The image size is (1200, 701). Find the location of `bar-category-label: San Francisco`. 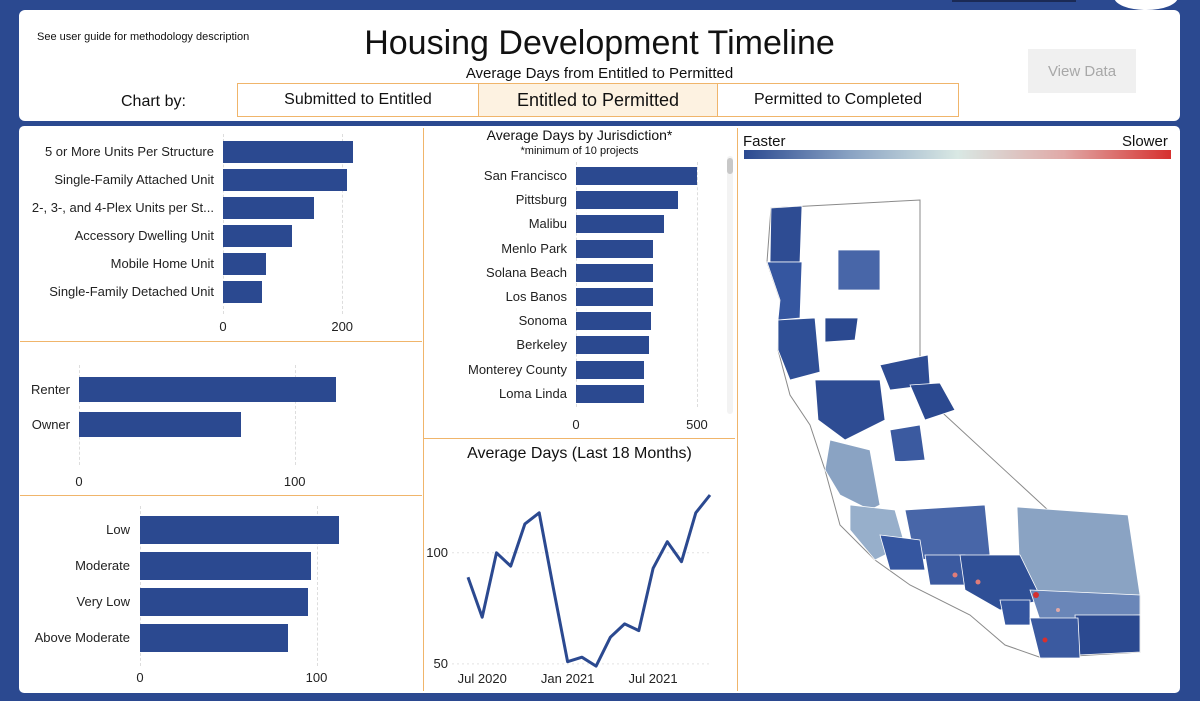

bar-category-label: San Francisco is located at coordinates (525, 175).